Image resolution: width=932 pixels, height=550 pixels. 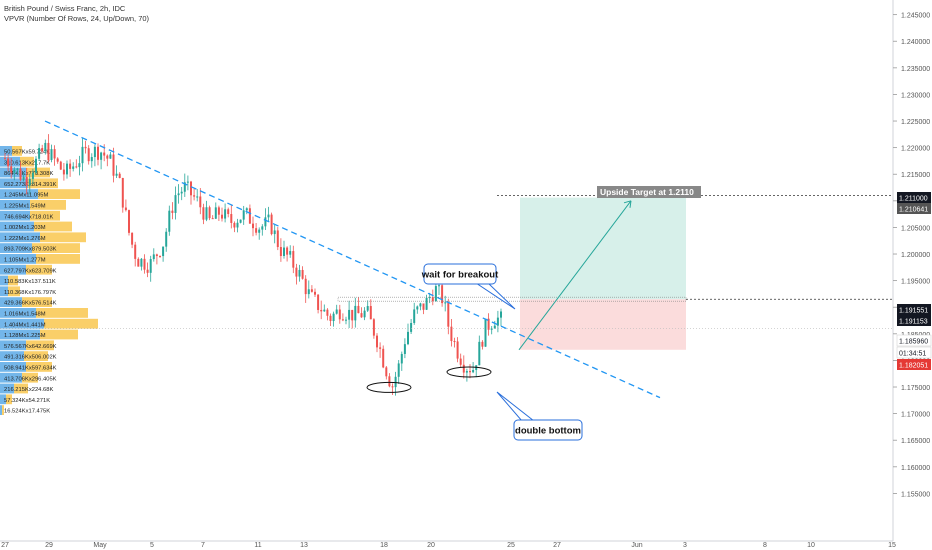 I want to click on vp-label: 110.583Kx137.511K, so click(x=30, y=282).